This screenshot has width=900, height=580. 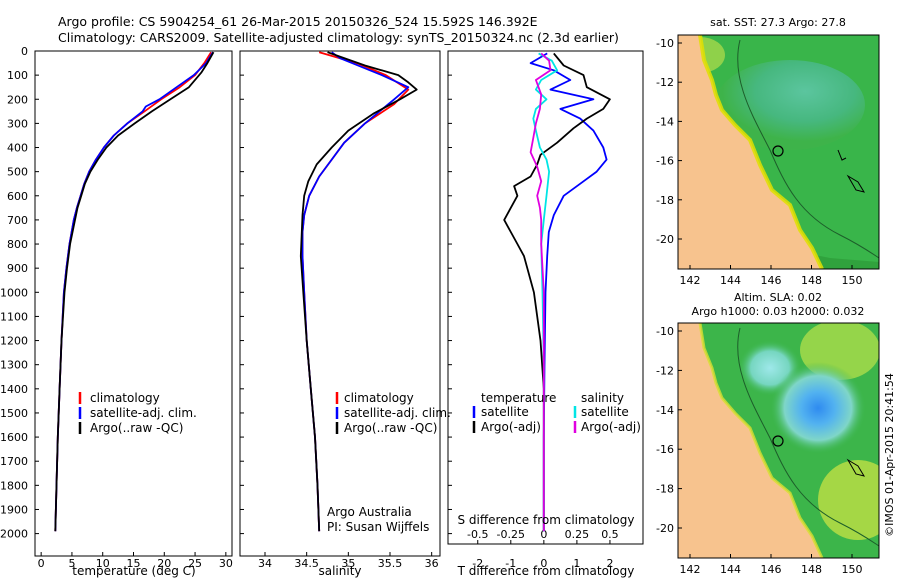 I want to click on depth-tick-label: 2000, so click(x=14, y=534).